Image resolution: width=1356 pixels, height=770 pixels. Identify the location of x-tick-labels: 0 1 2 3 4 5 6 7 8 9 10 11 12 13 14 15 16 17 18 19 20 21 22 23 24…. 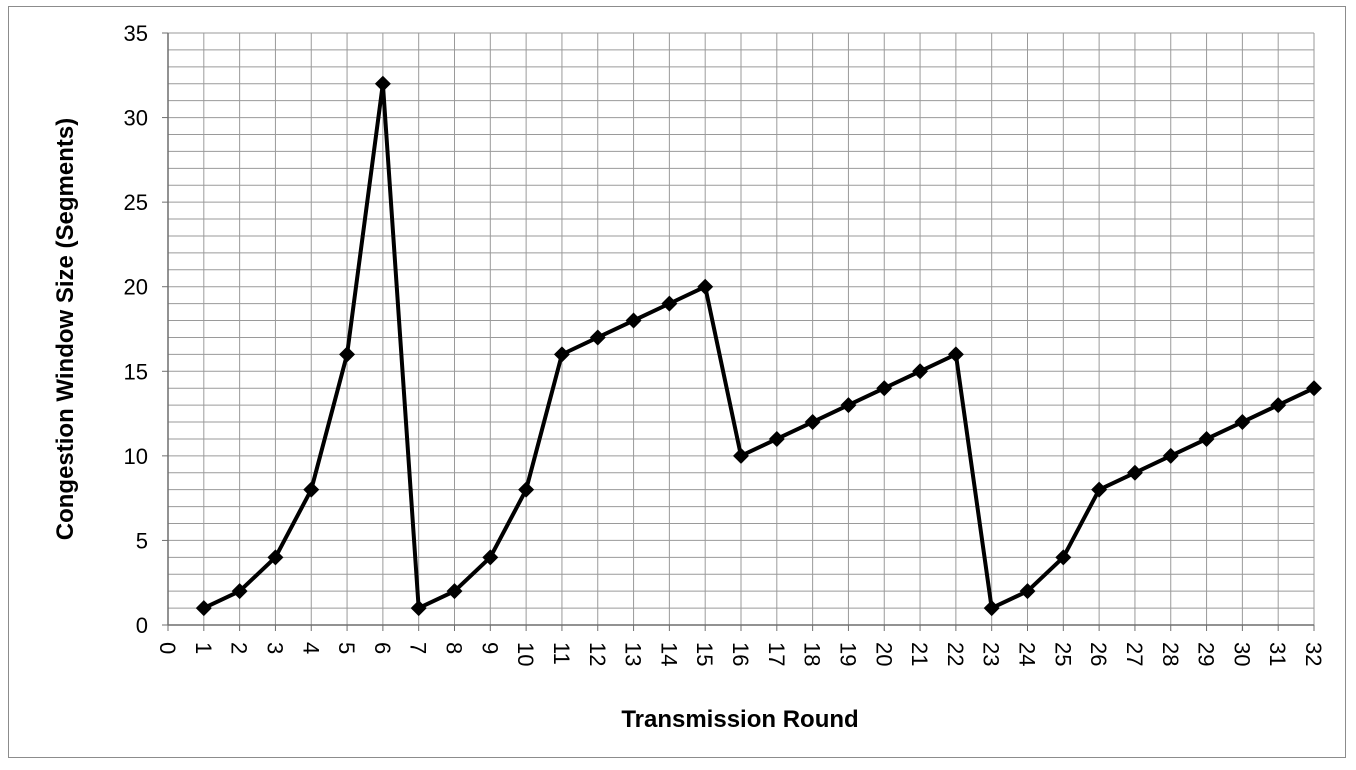
(740, 654).